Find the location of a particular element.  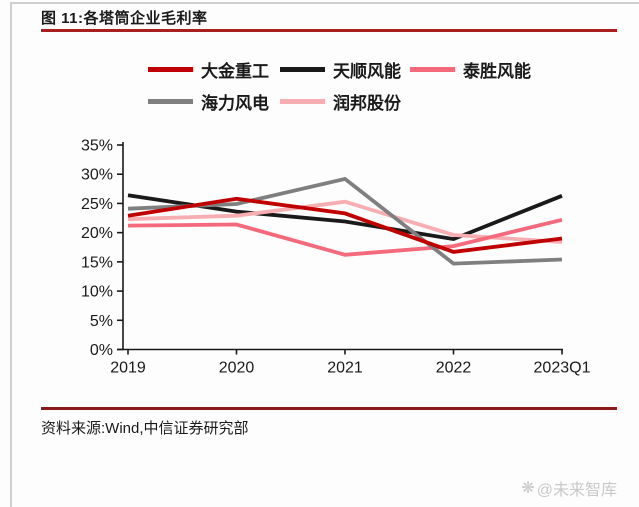

legend-item-runbang: 润邦股份 is located at coordinates (340, 102).